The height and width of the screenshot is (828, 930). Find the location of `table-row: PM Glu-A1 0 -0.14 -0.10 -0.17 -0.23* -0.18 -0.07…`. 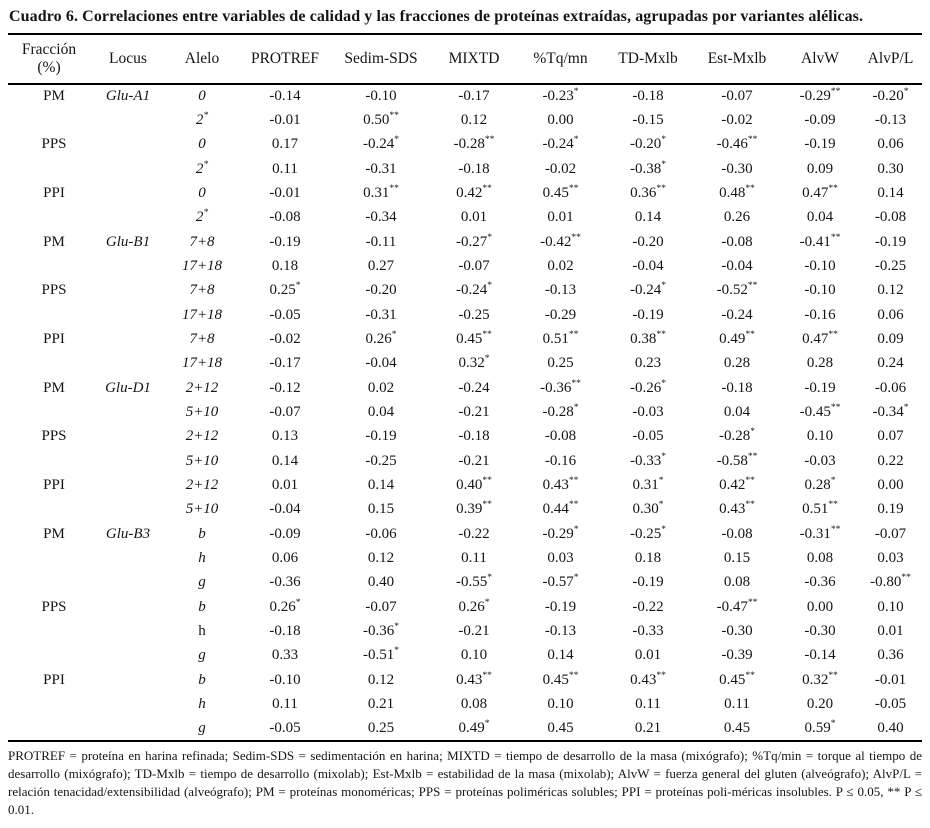

table-row: PM Glu-A1 0 -0.14 -0.10 -0.17 -0.23* -0.18 -0.07… is located at coordinates (465, 96).